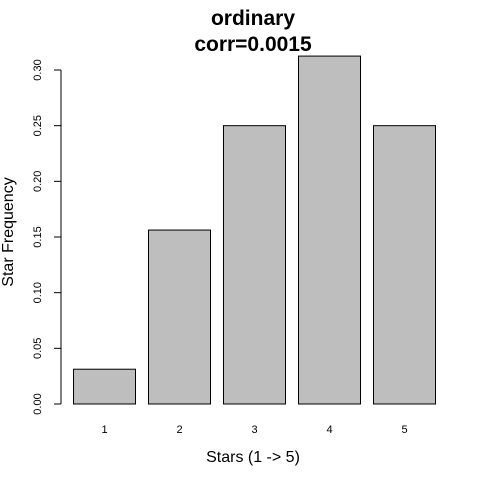 The height and width of the screenshot is (480, 480). I want to click on y-axis-label: Star Frequency, so click(8, 231).